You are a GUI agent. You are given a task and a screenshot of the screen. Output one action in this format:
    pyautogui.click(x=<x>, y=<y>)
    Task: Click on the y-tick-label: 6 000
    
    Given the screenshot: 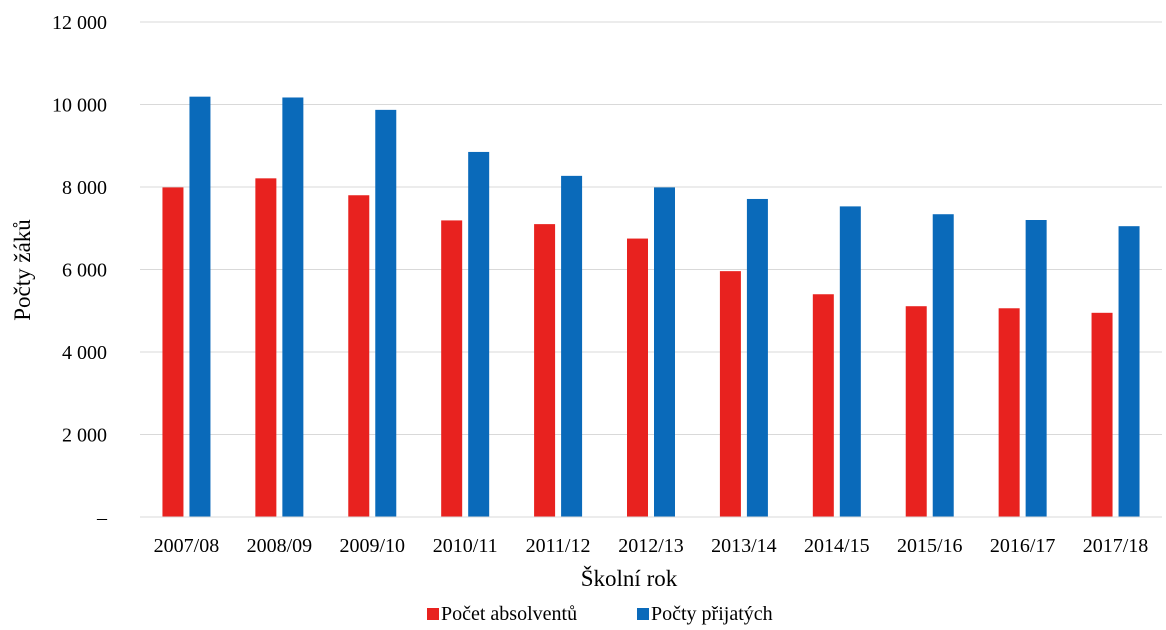 What is the action you would take?
    pyautogui.click(x=84, y=271)
    